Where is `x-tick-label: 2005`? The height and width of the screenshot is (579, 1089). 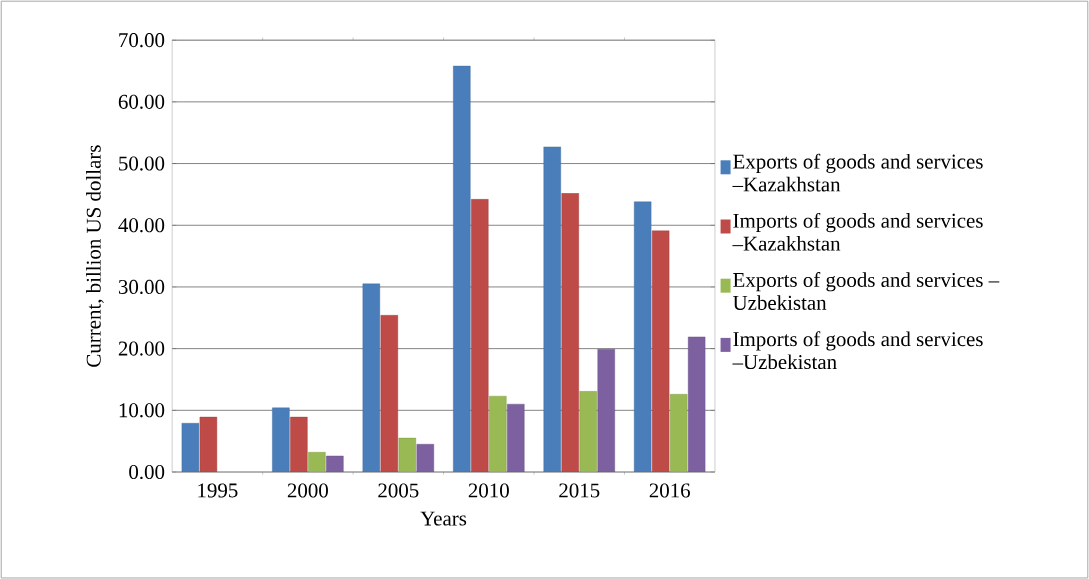
x-tick-label: 2005 is located at coordinates (398, 490).